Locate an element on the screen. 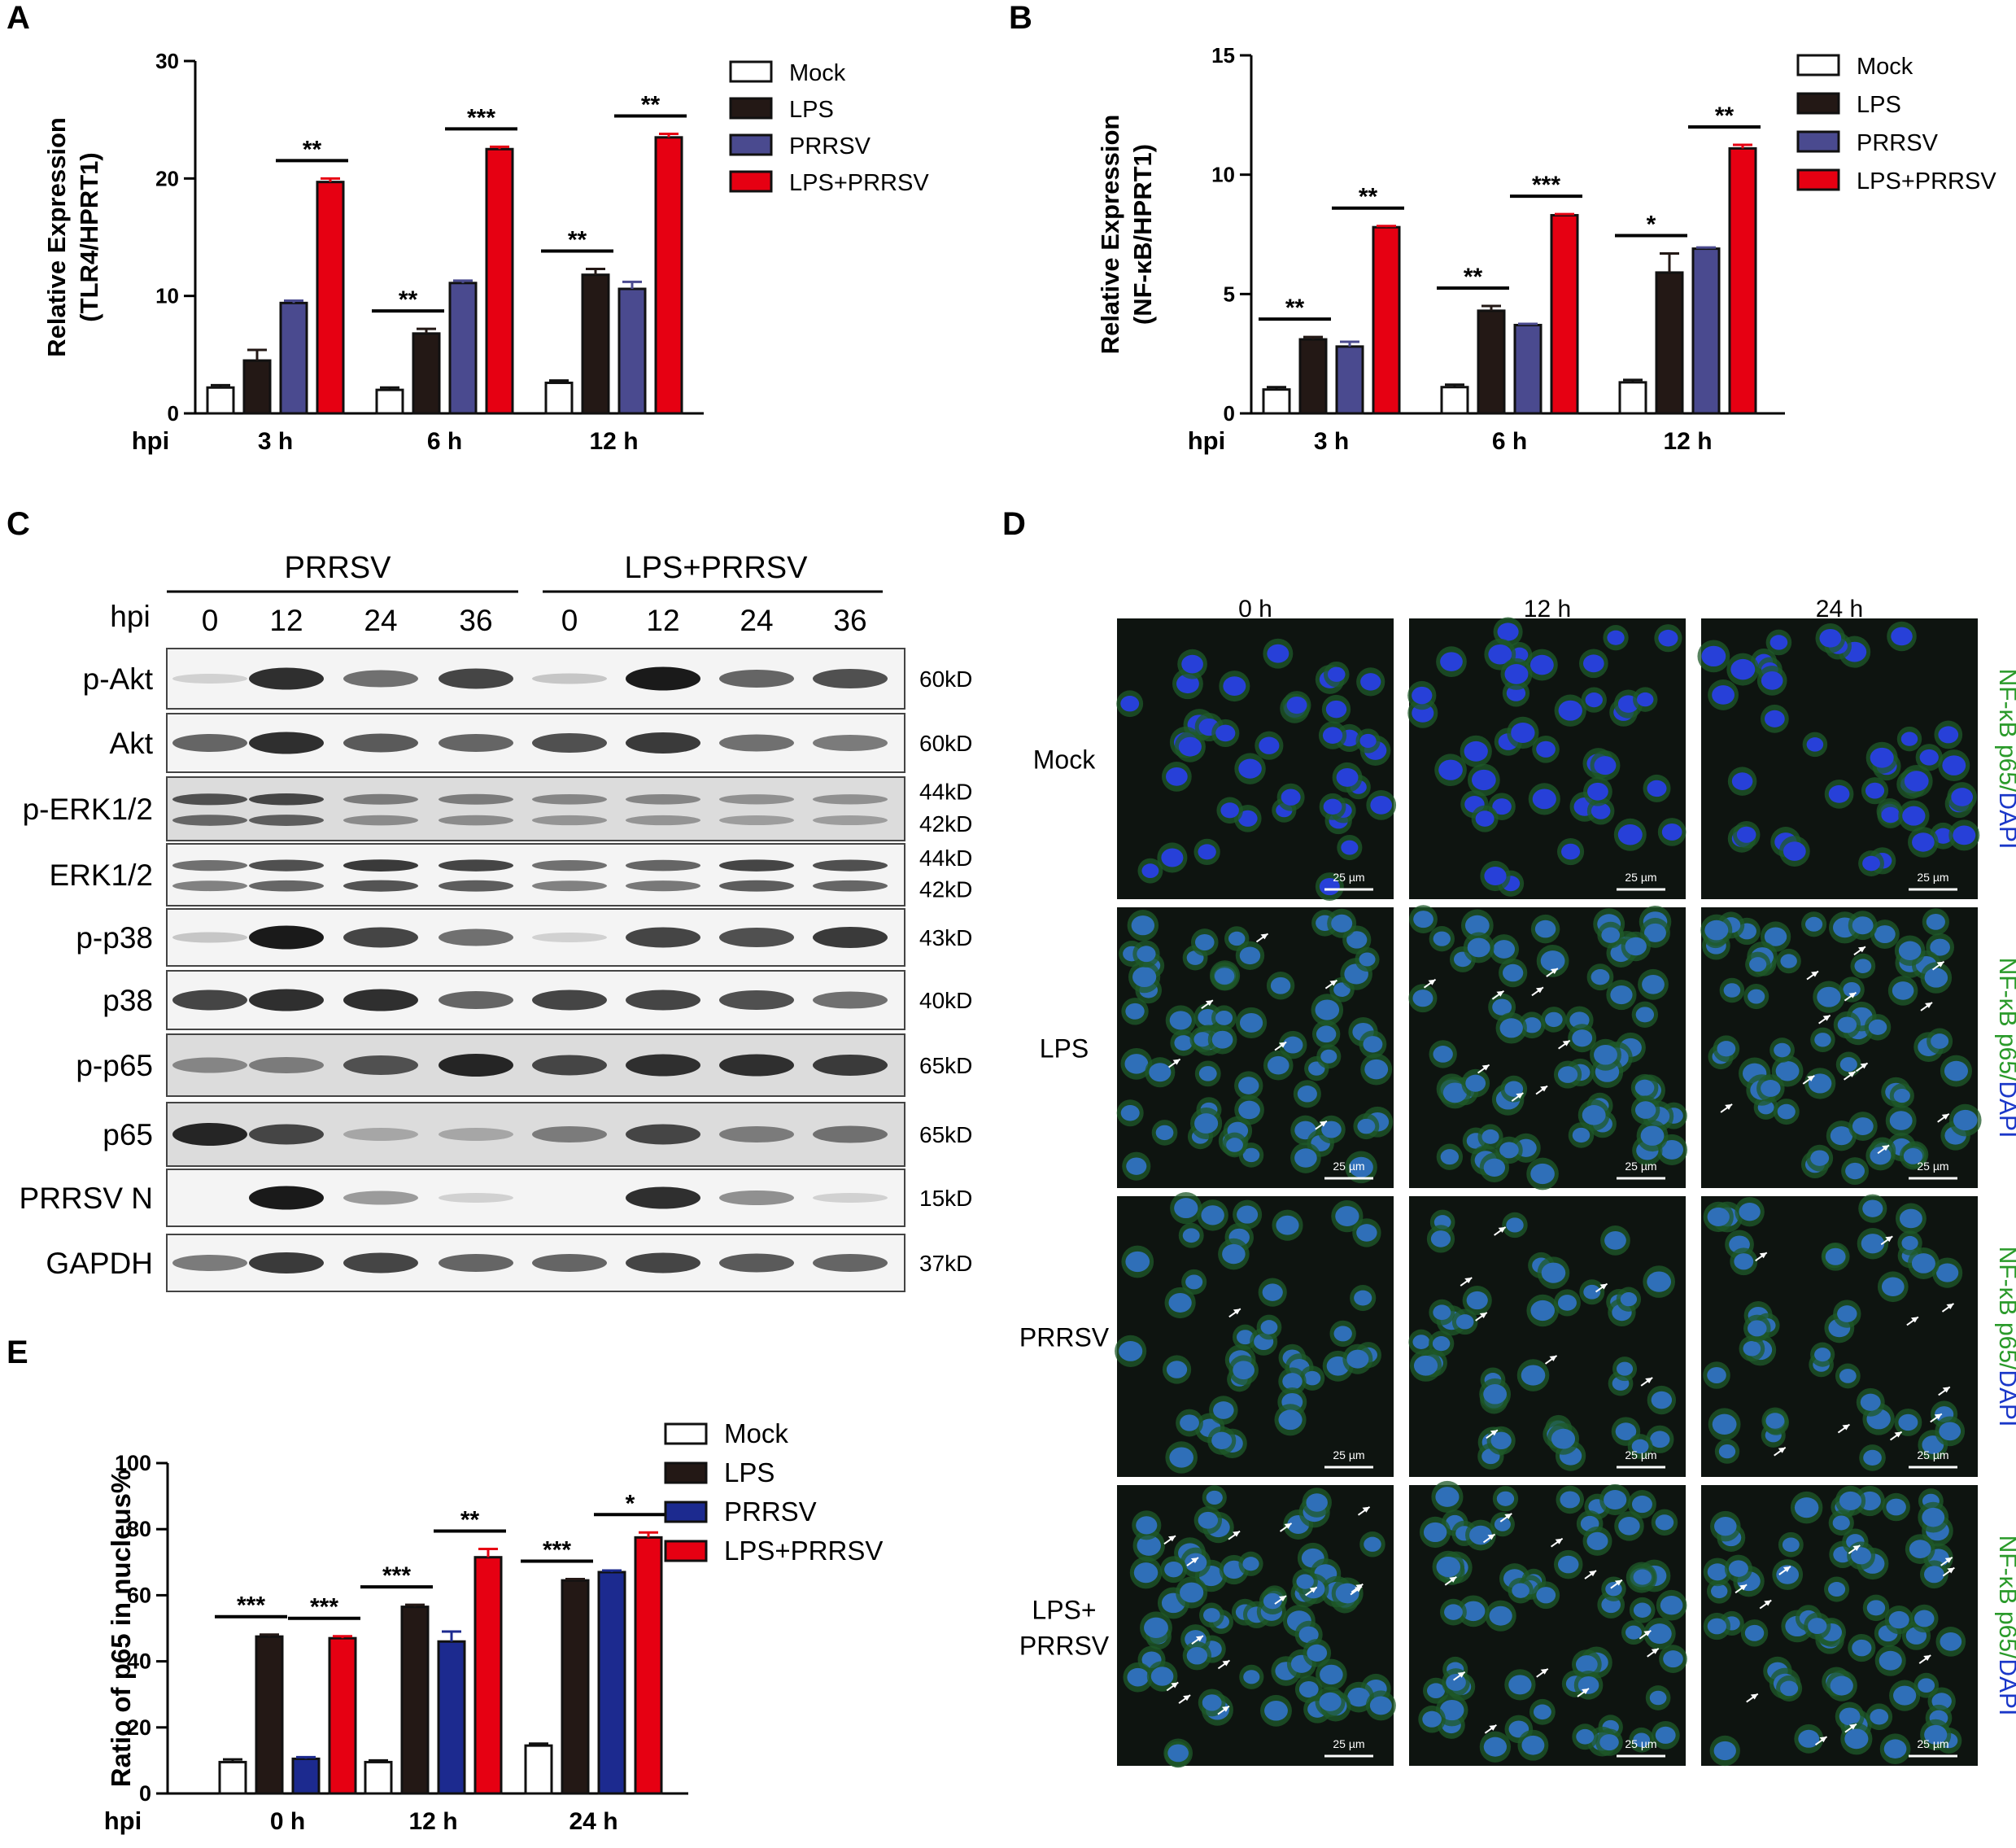  micrograph-row-label: LPS is located at coordinates (1065, 1049).